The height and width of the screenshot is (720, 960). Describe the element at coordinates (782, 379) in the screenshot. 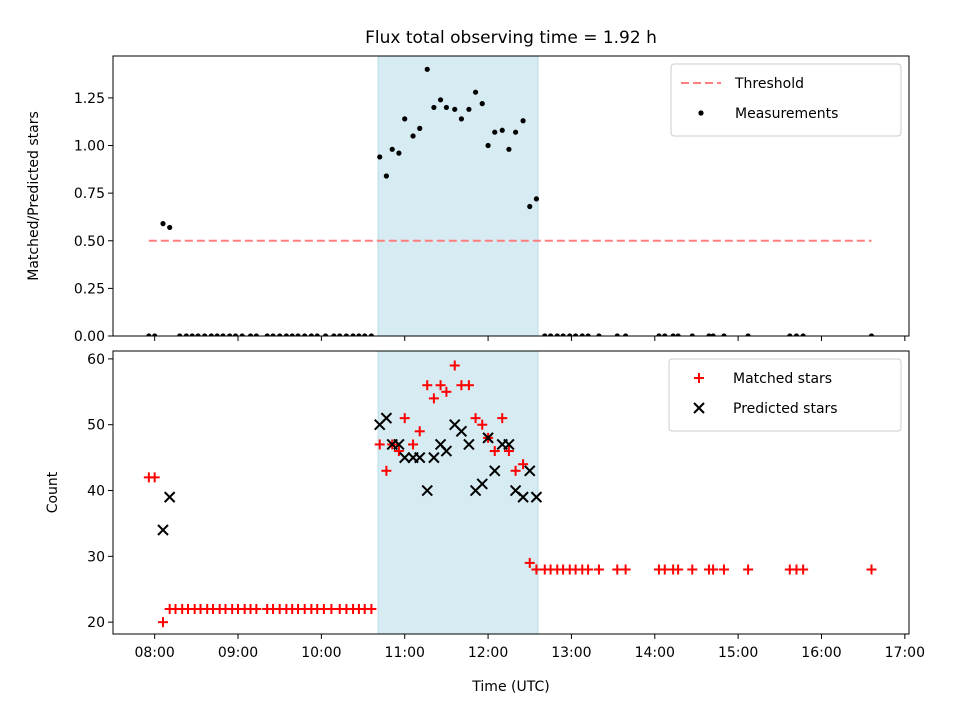

I see `legend-label: Matched stars` at that location.